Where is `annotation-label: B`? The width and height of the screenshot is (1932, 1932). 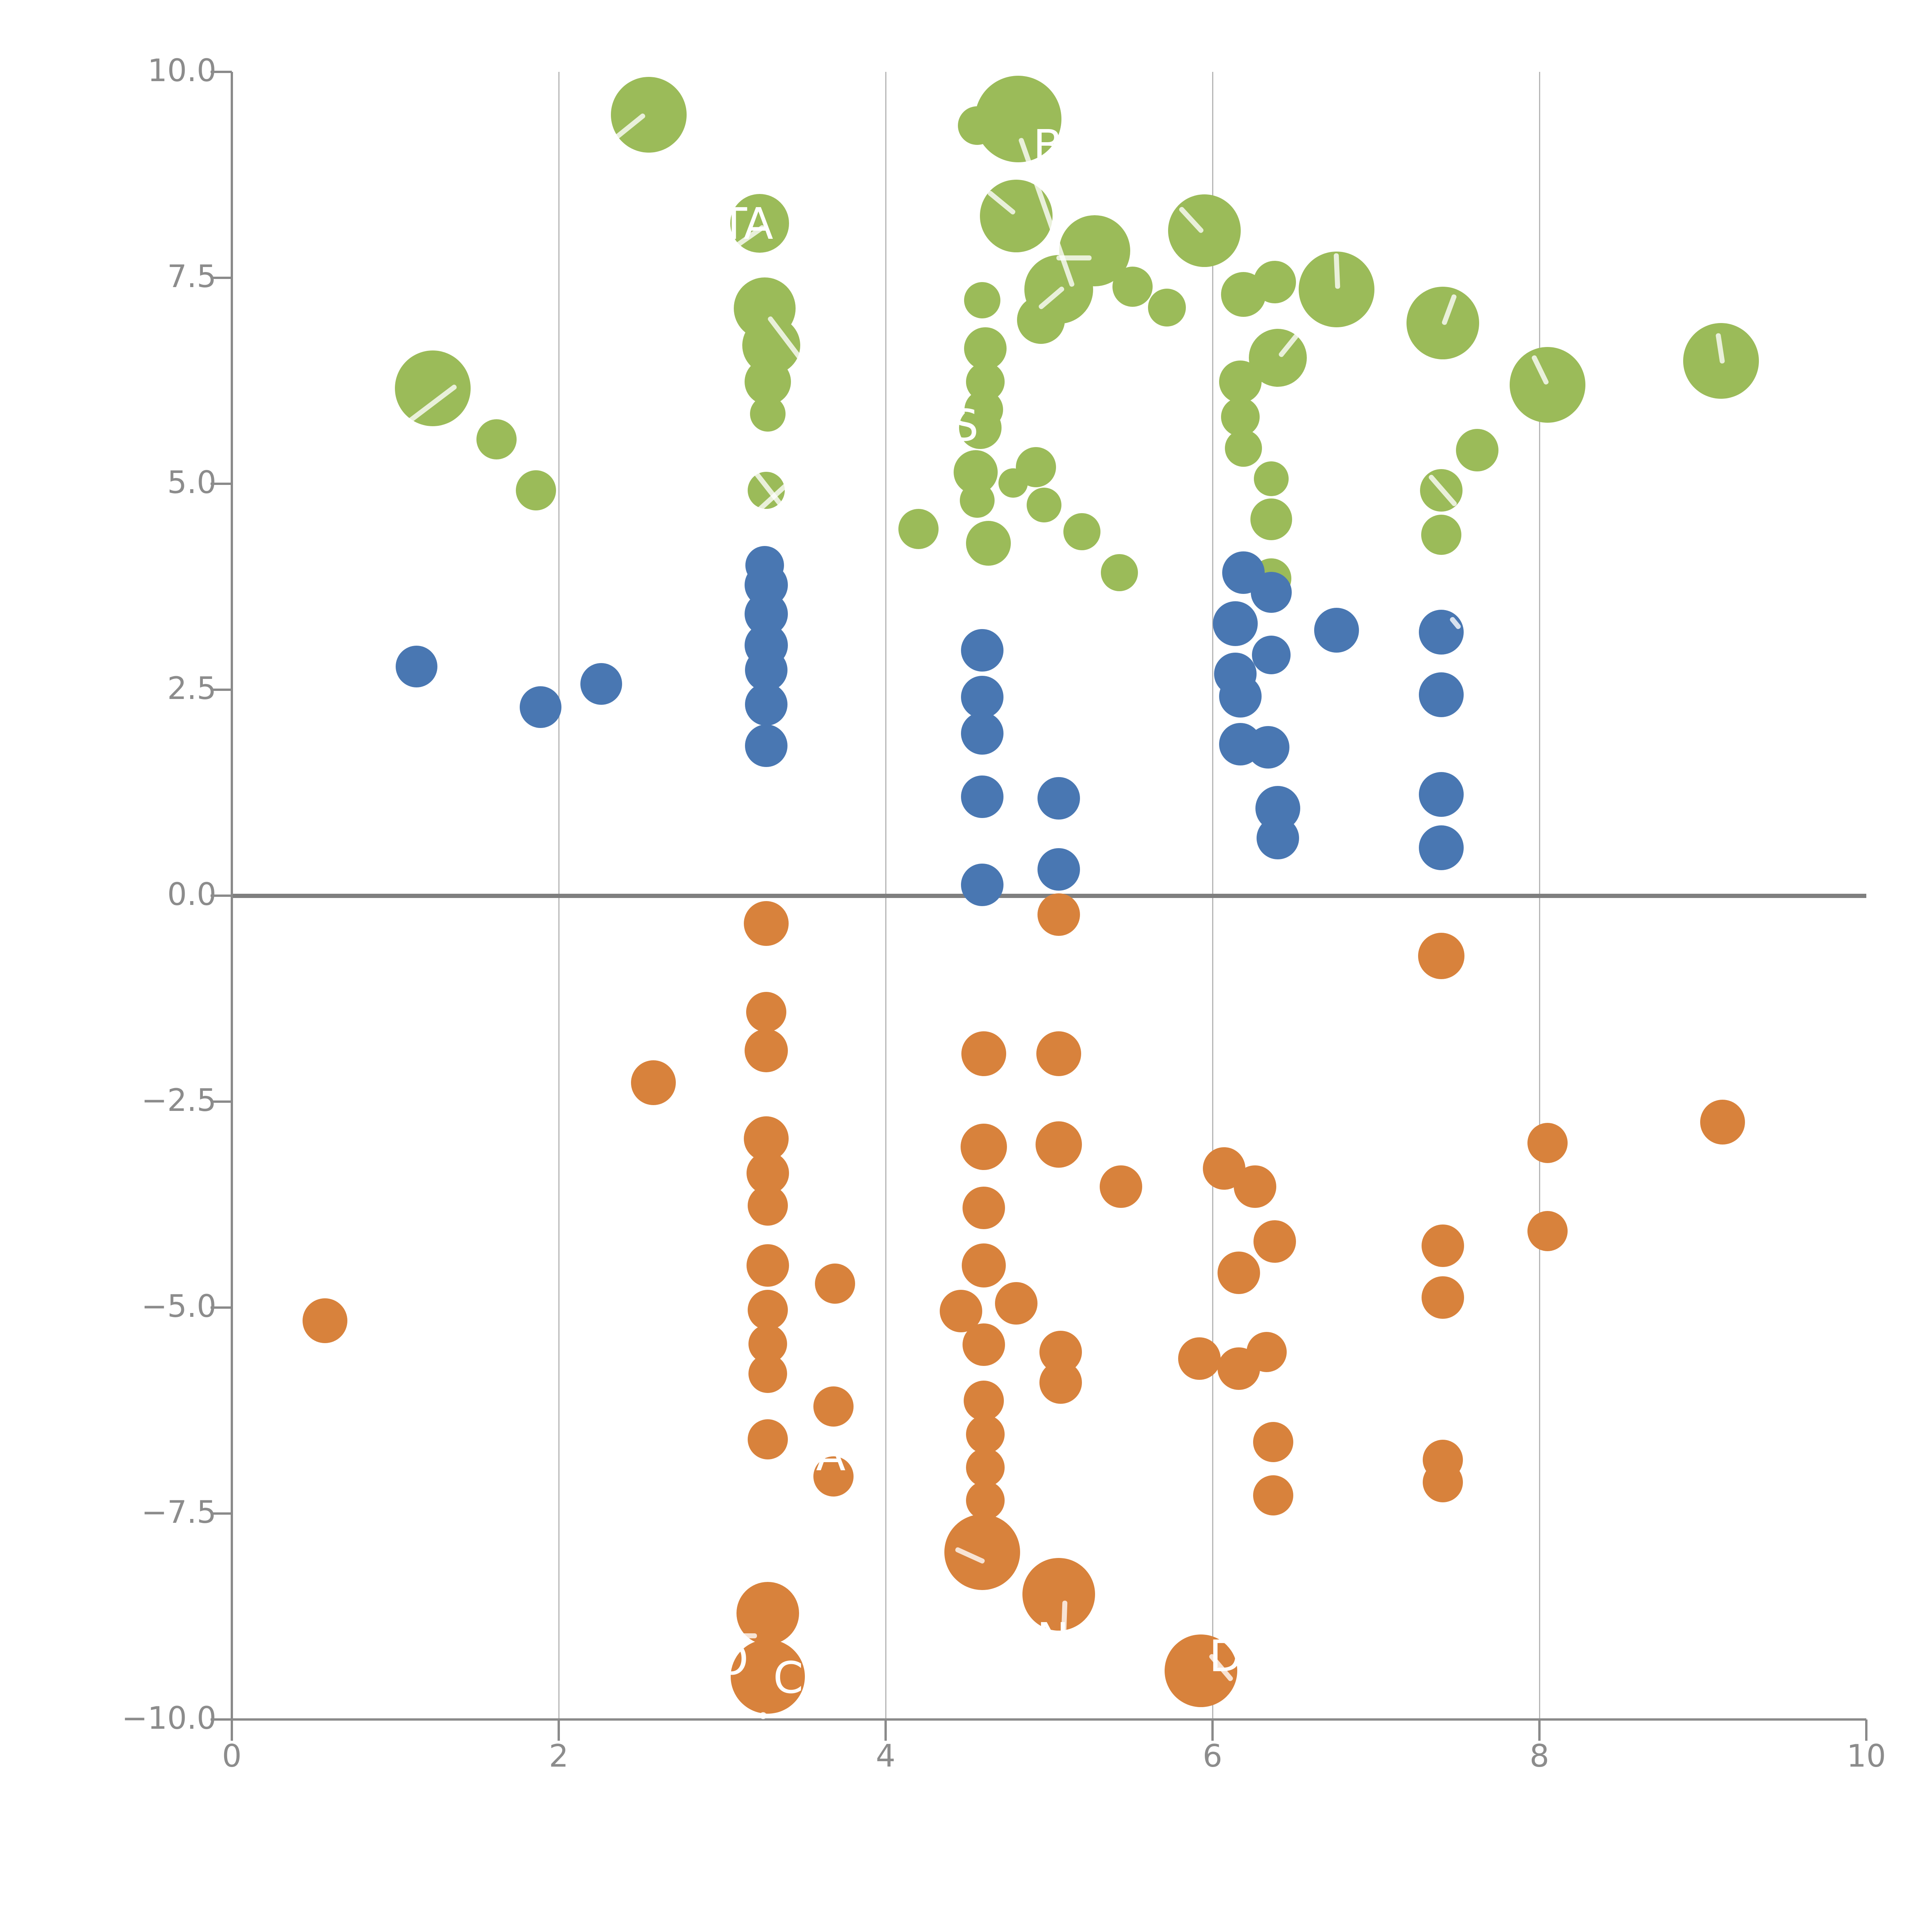 annotation-label: B is located at coordinates (1048, 146).